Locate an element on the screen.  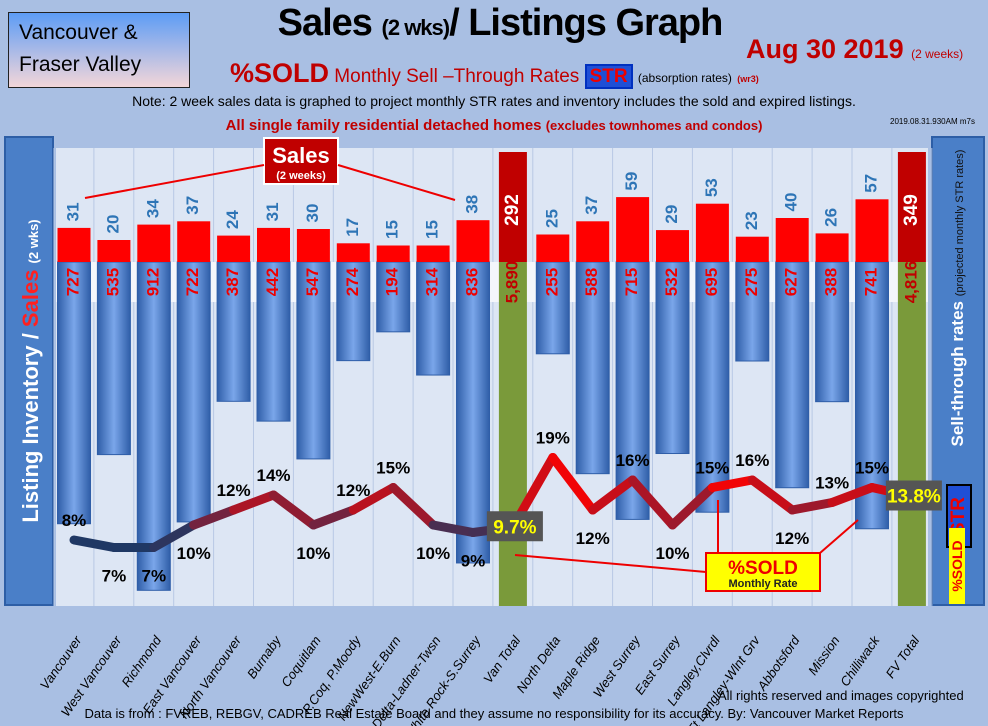
sold-callout-sub: Monthly Rate is located at coordinates (762, 584).